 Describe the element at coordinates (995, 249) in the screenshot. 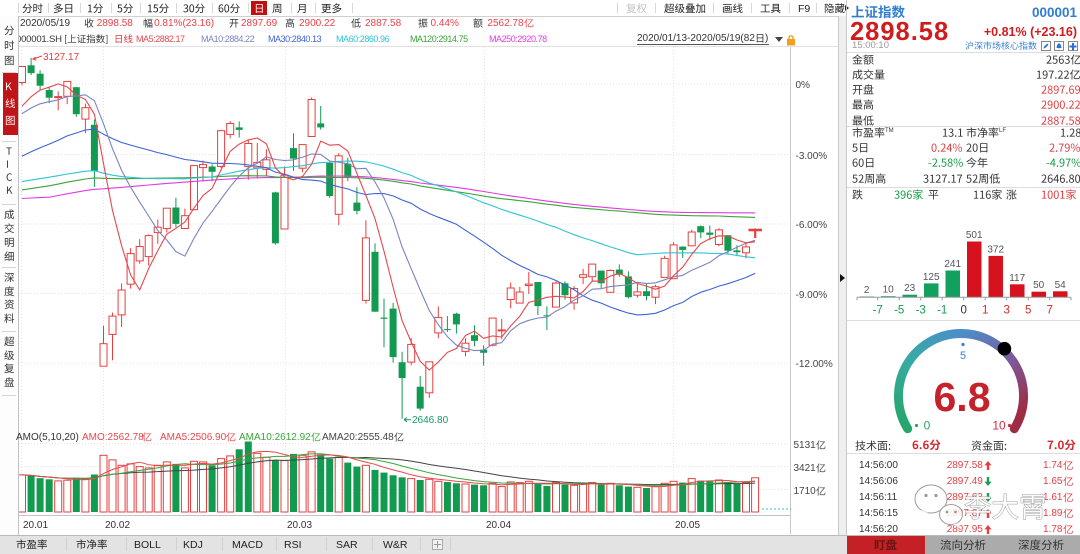

I see `svg-text: 372` at that location.